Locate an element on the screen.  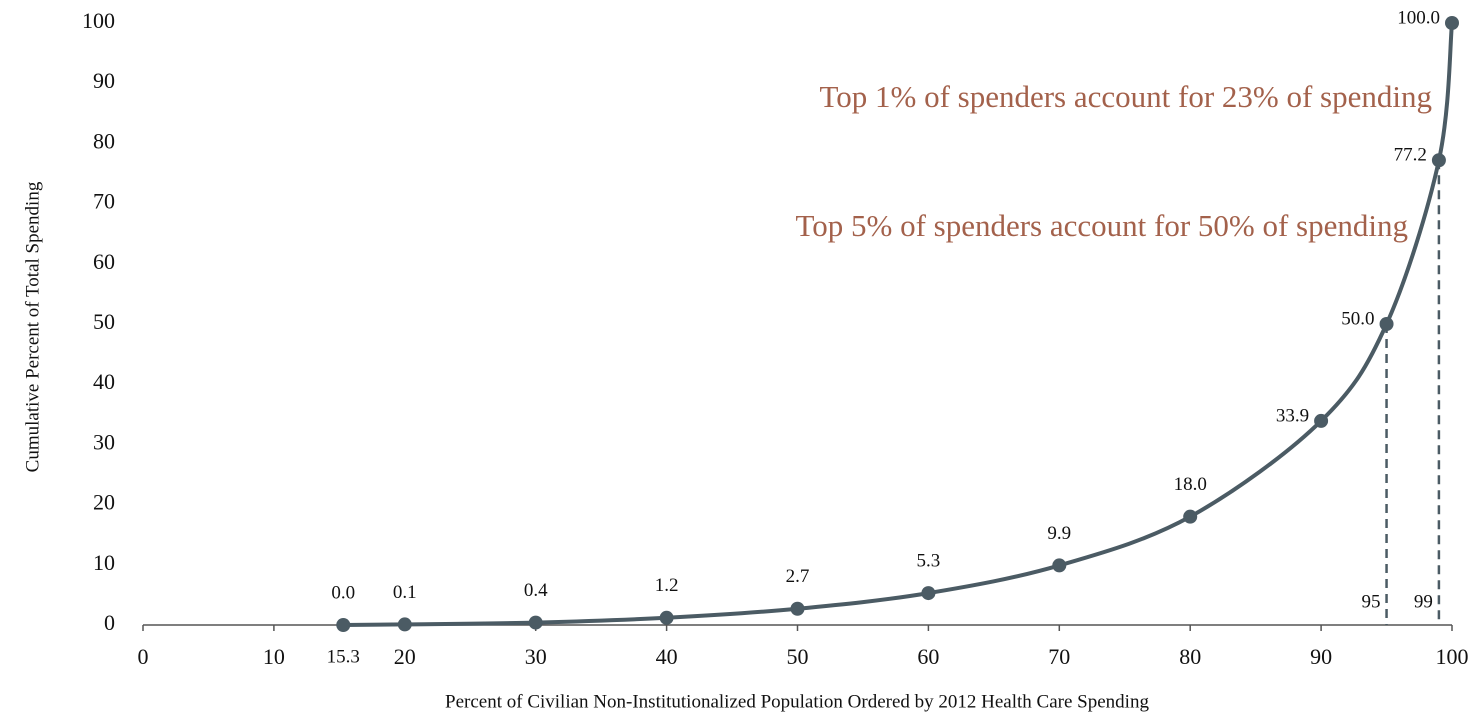
x-tick-label: 20 is located at coordinates (405, 656).